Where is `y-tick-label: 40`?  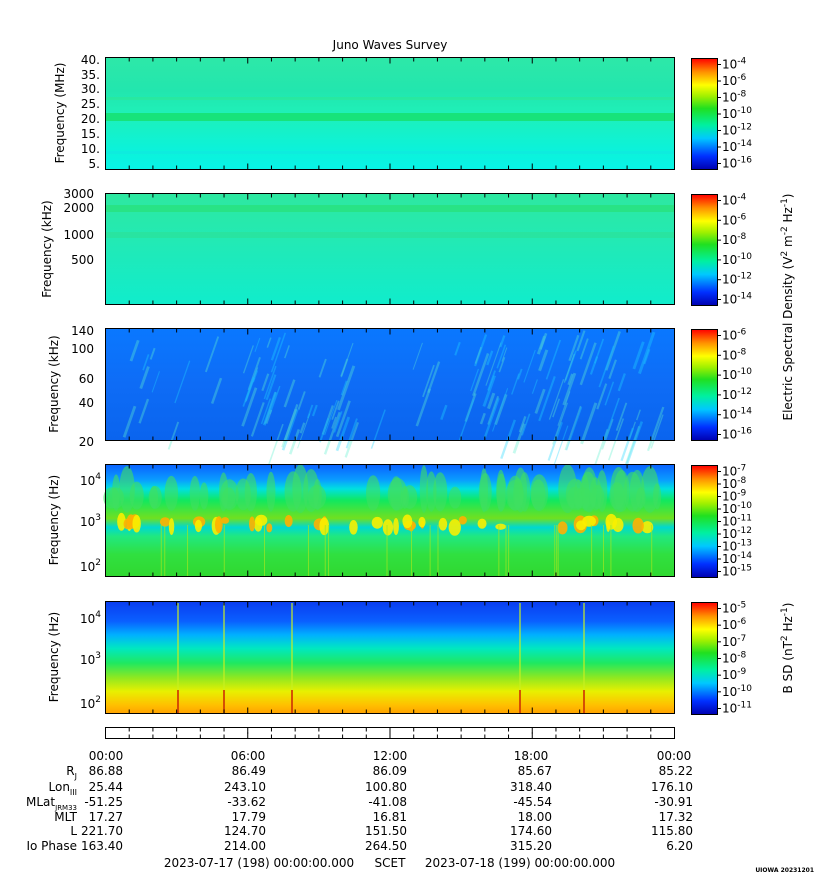
y-tick-label: 40 is located at coordinates (86, 403).